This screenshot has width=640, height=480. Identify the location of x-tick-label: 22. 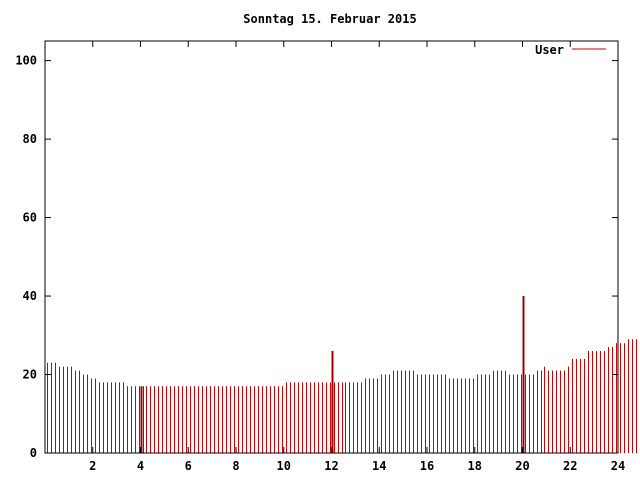
(570, 466).